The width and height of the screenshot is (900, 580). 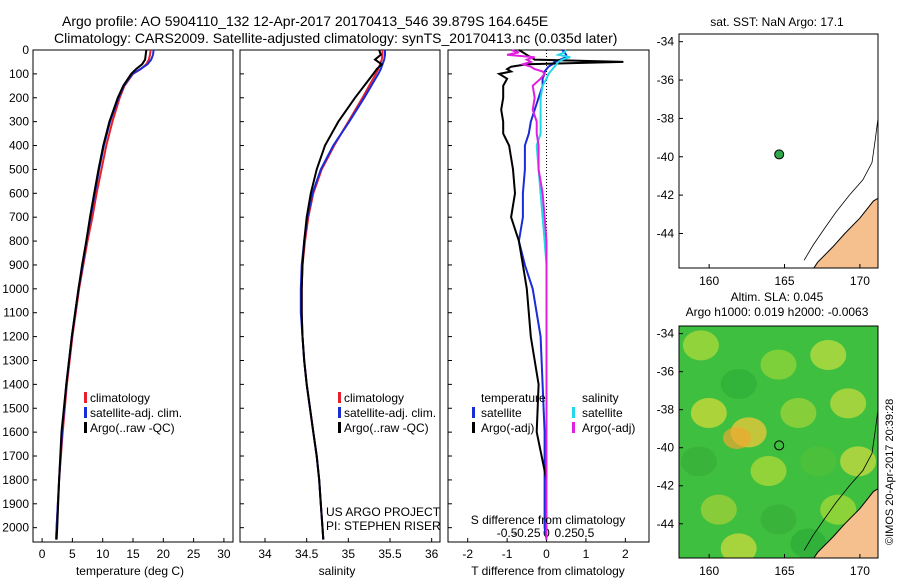 What do you see at coordinates (133, 554) in the screenshot?
I see `x-tick-label: 15` at bounding box center [133, 554].